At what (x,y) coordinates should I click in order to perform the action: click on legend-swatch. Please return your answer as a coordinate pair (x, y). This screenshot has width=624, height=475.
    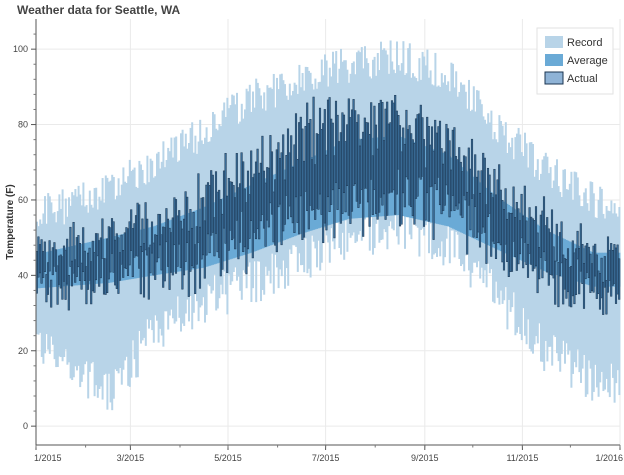
    Looking at the image, I should click on (554, 78).